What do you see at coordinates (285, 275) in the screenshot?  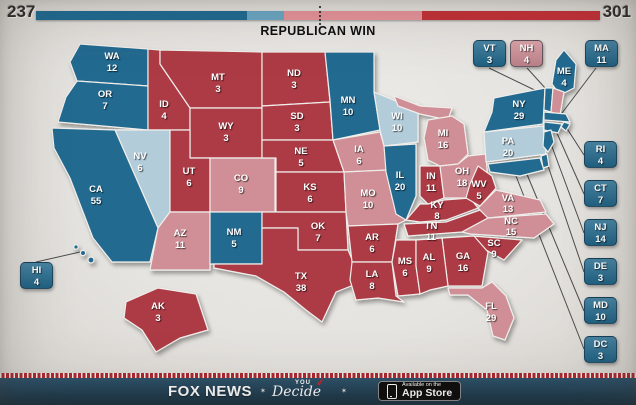 I see `state-tx` at bounding box center [285, 275].